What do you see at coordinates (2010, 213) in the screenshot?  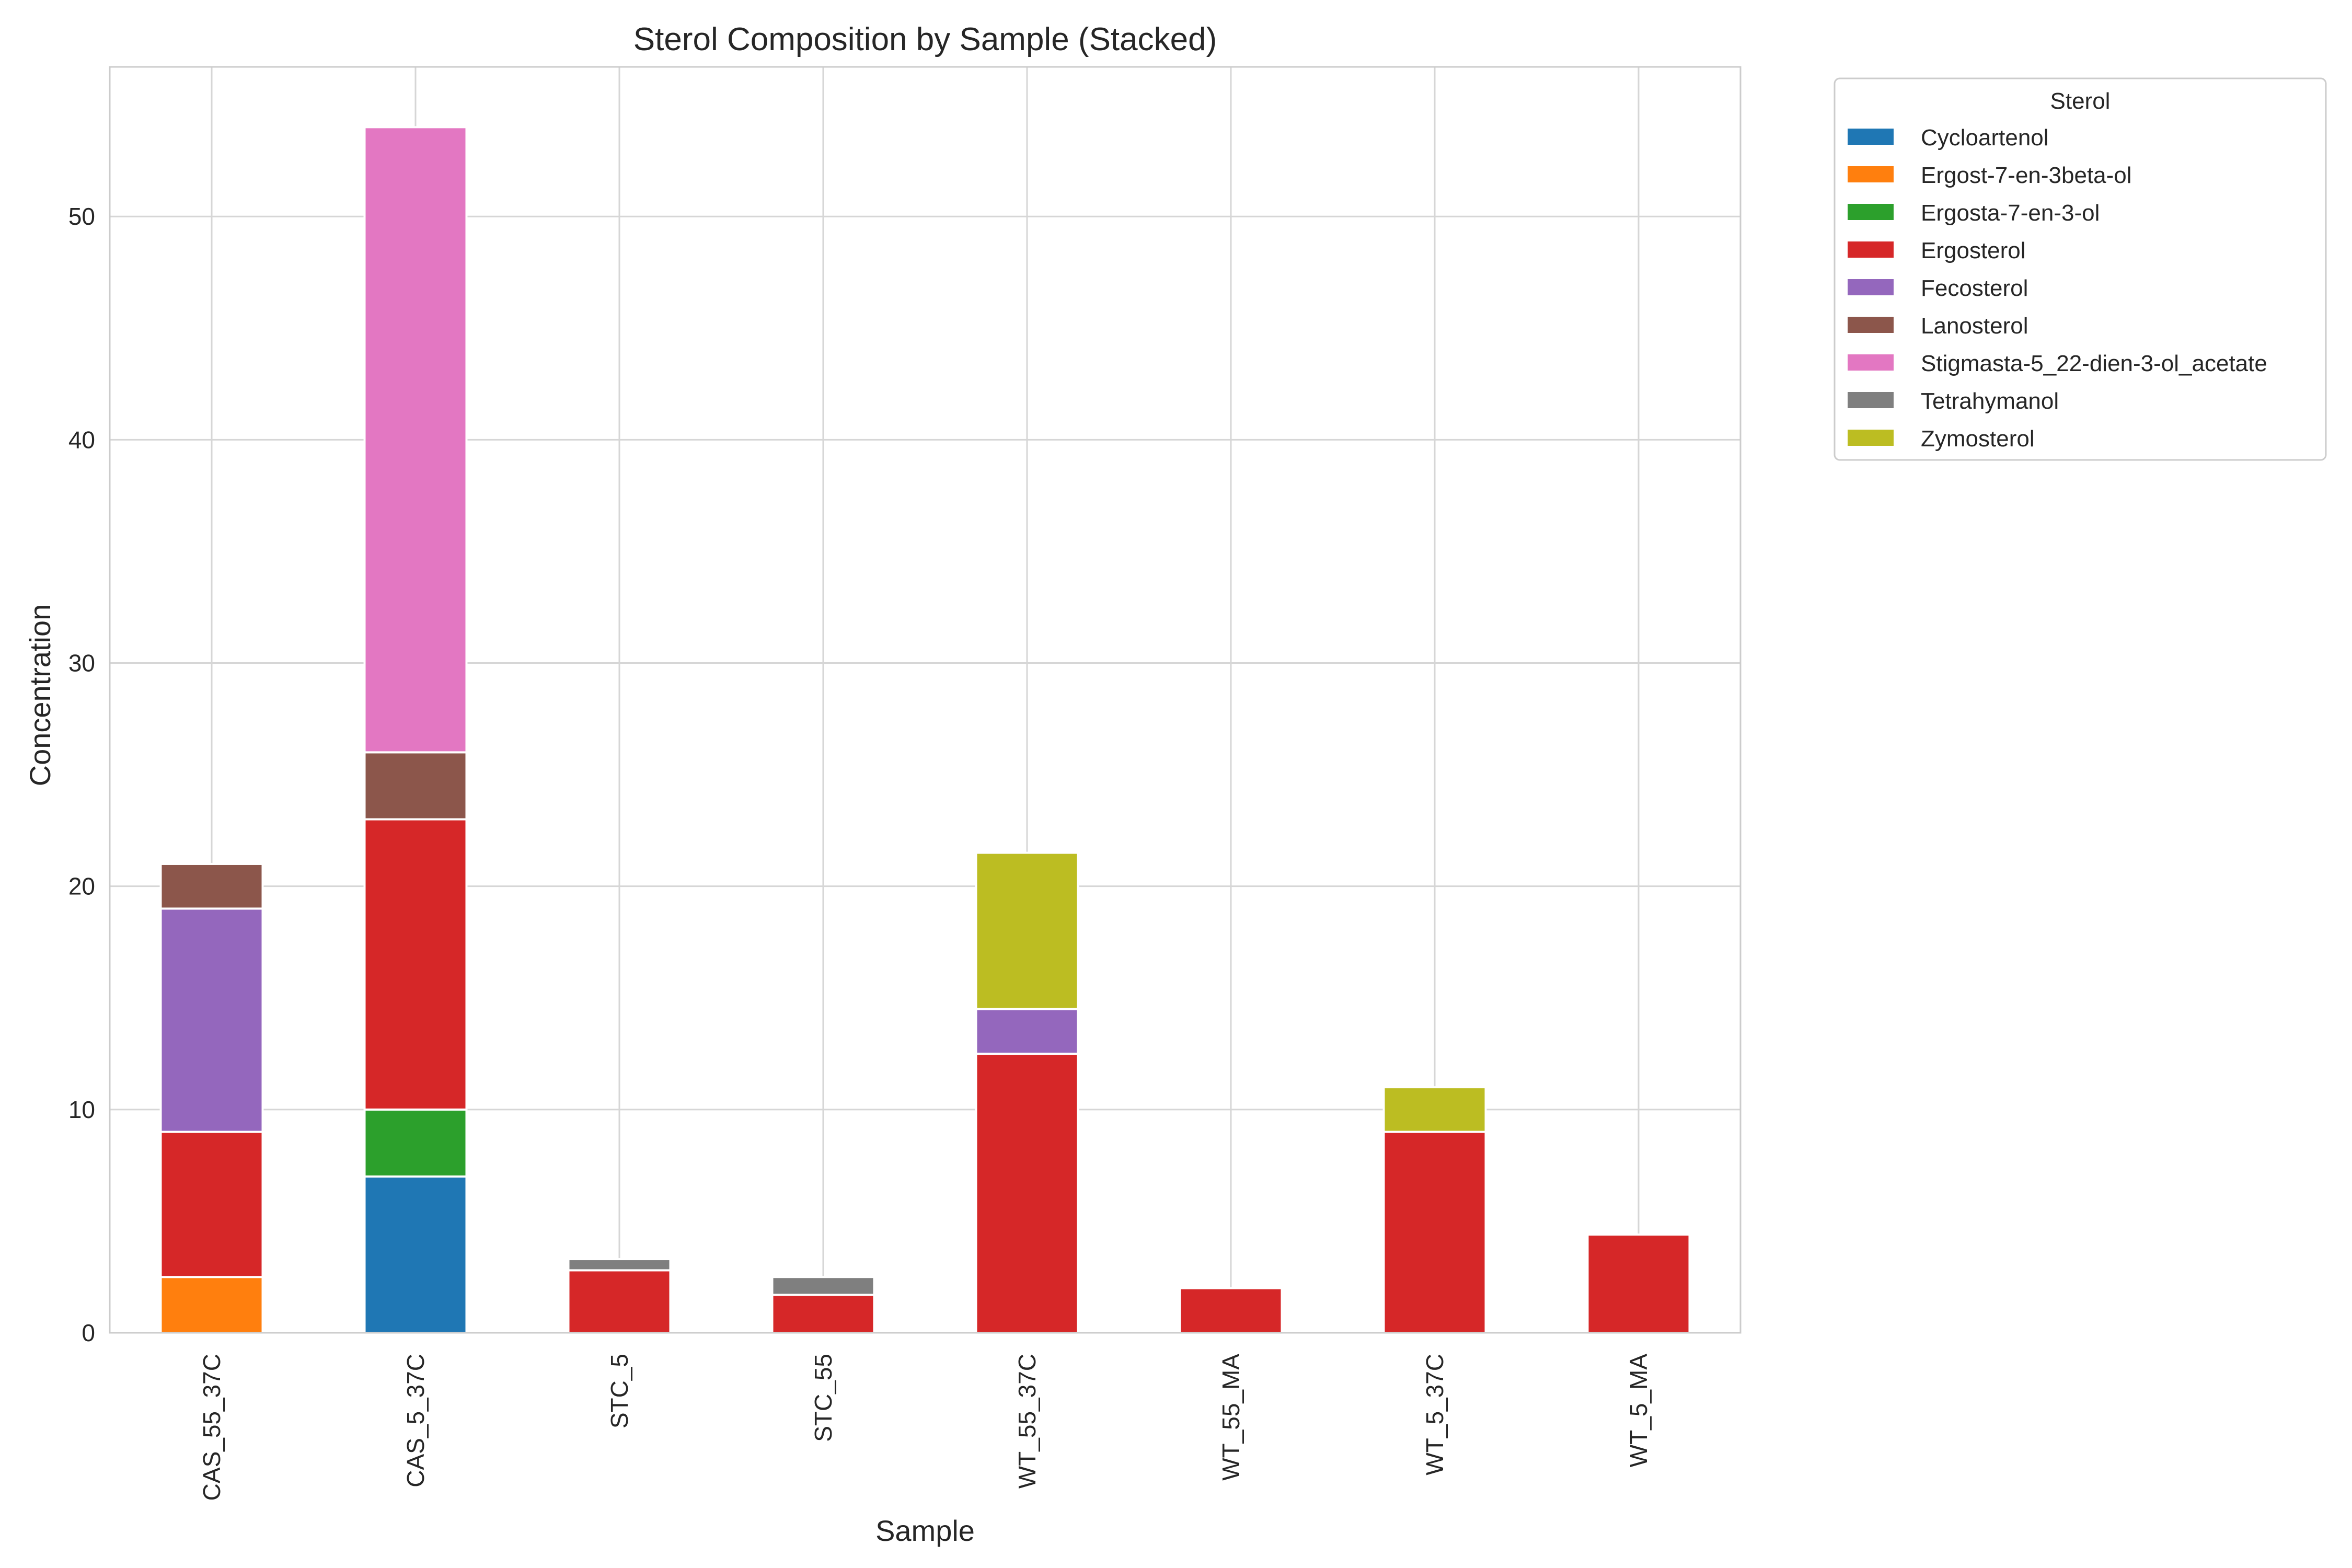 I see `legend-label: Ergosta-7-en-3-ol` at bounding box center [2010, 213].